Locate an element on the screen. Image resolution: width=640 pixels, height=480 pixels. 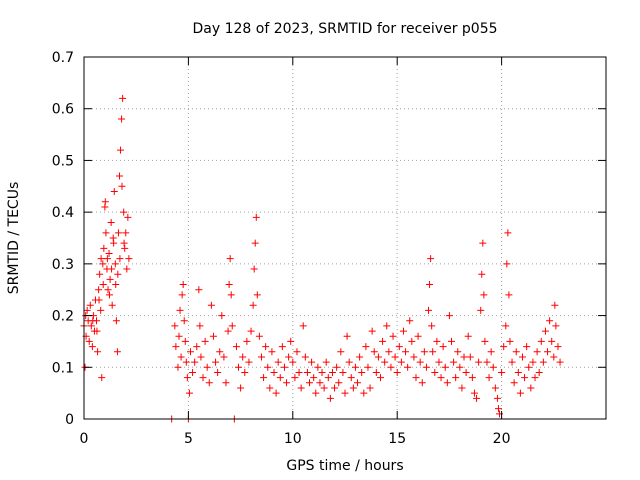
y-tick-labels: 0 0.1 0.2 0.3 0.4 0.5 0.6 0.7 is located at coordinates (63, 239).